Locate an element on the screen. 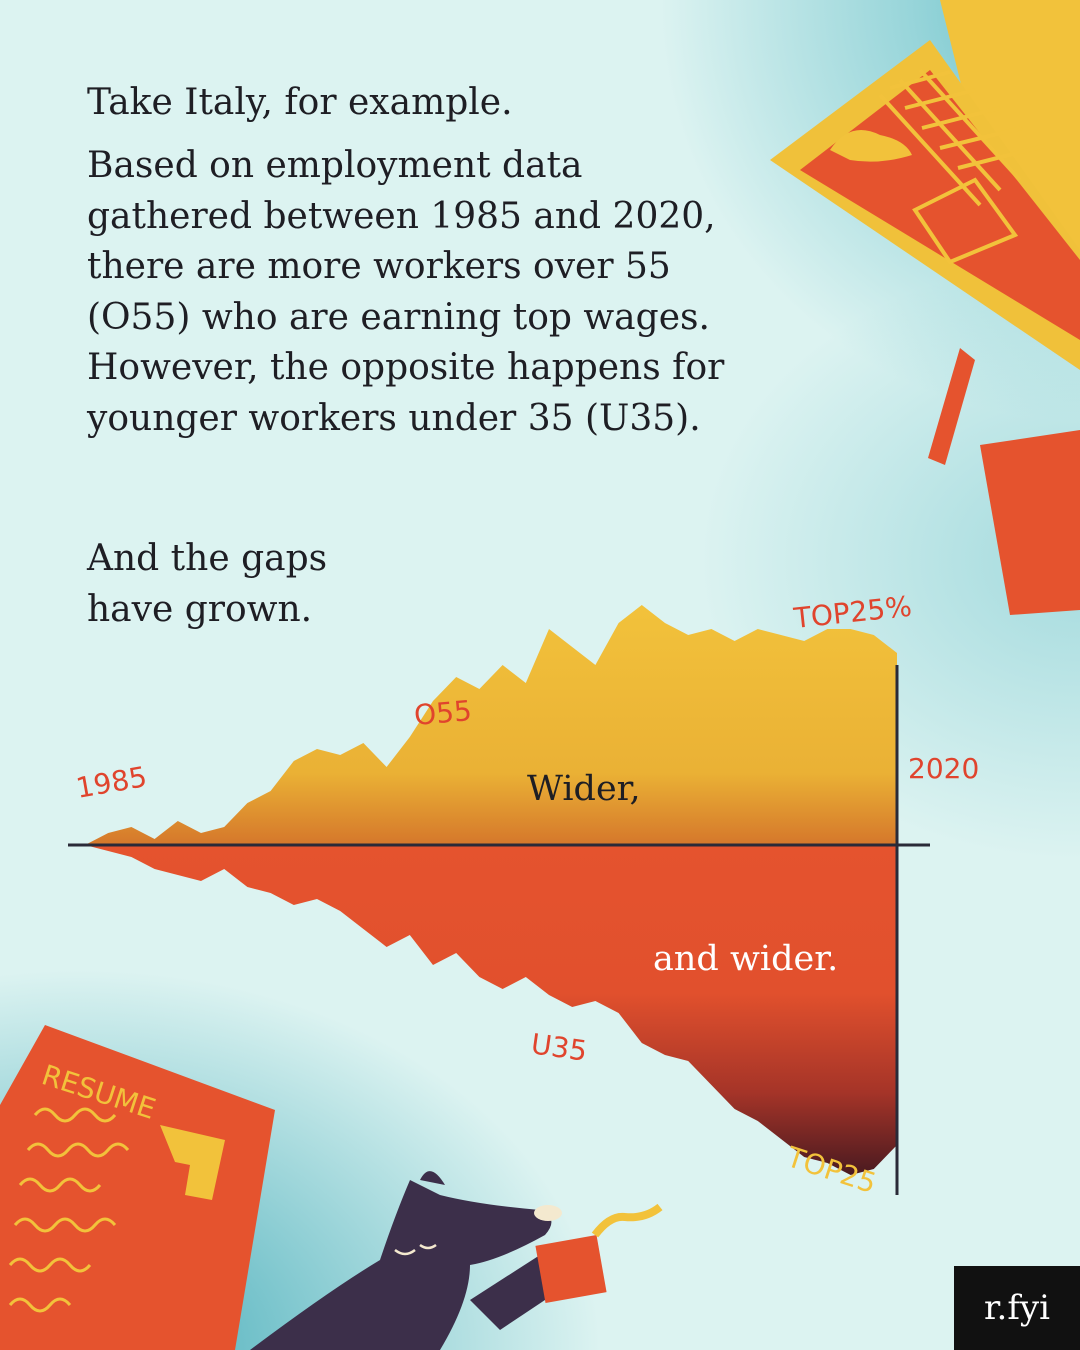  series-o55-annotation: TOP25% is located at coordinates (852, 612).